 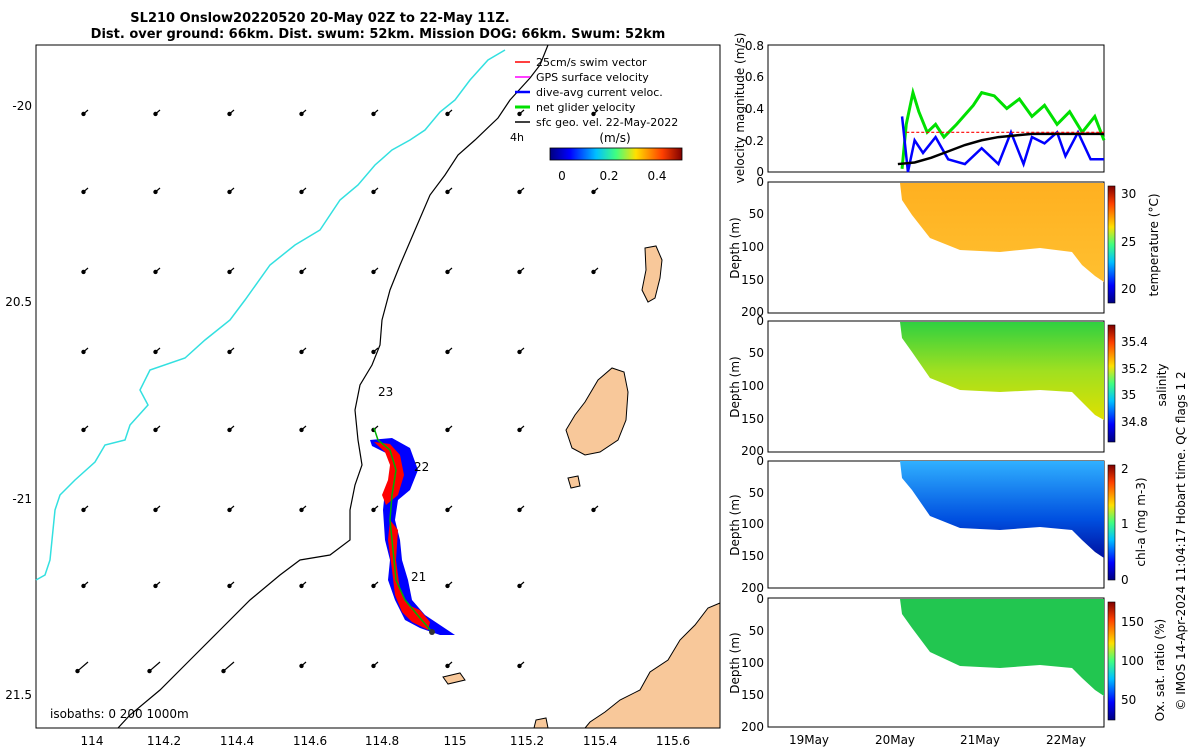 What do you see at coordinates (752, 556) in the screenshot?
I see `panel-chla-ytick: 150` at bounding box center [752, 556].